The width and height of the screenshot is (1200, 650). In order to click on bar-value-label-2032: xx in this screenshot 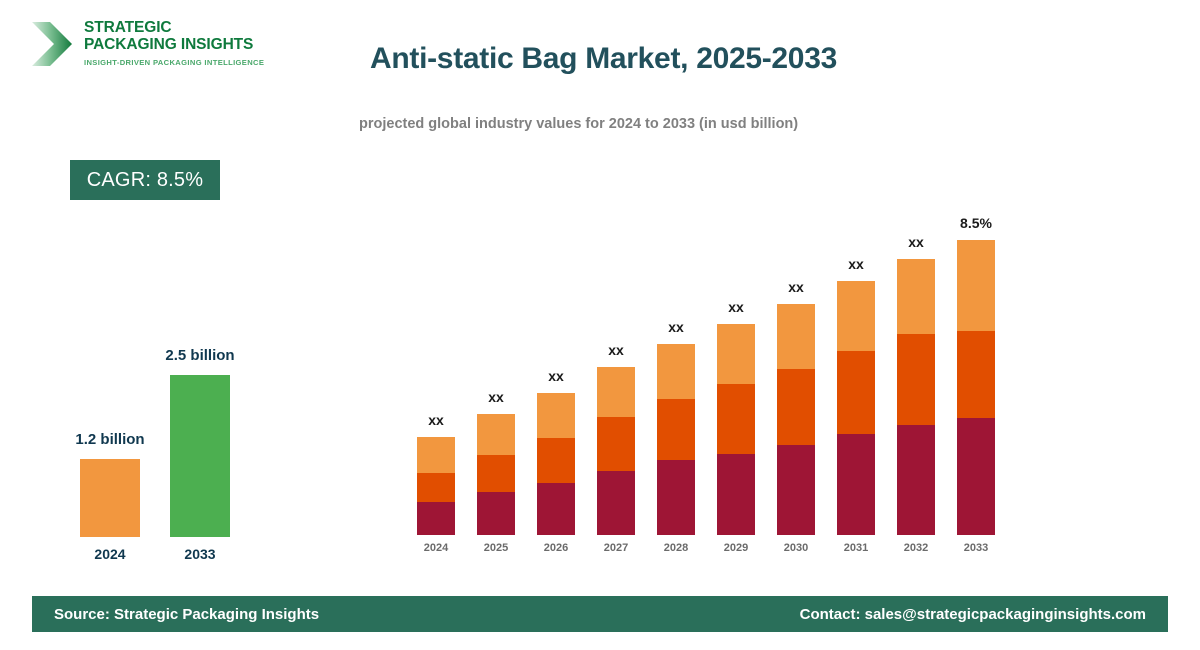, I will do `click(916, 242)`.